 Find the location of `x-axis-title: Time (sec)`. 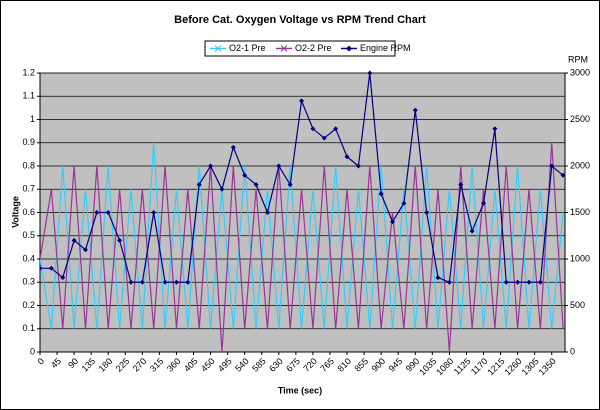

x-axis-title: Time (sec) is located at coordinates (300, 390).